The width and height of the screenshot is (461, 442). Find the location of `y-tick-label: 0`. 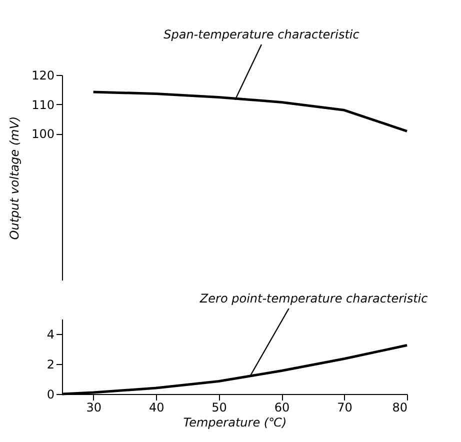

y-tick-label: 0 is located at coordinates (50, 395).